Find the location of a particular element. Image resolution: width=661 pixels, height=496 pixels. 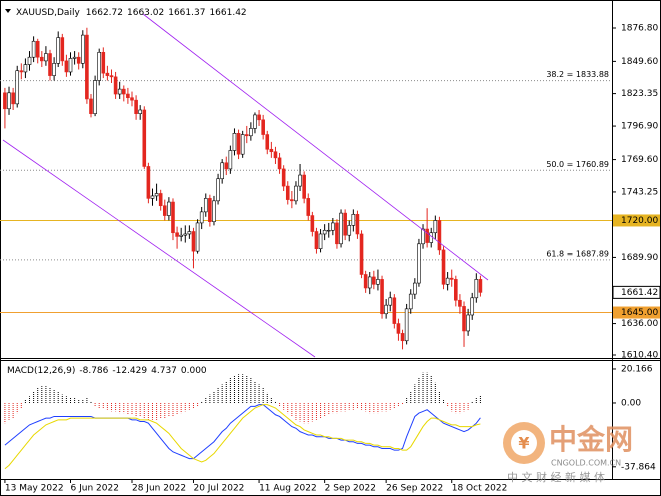

price-level-box is located at coordinates (636, 312).